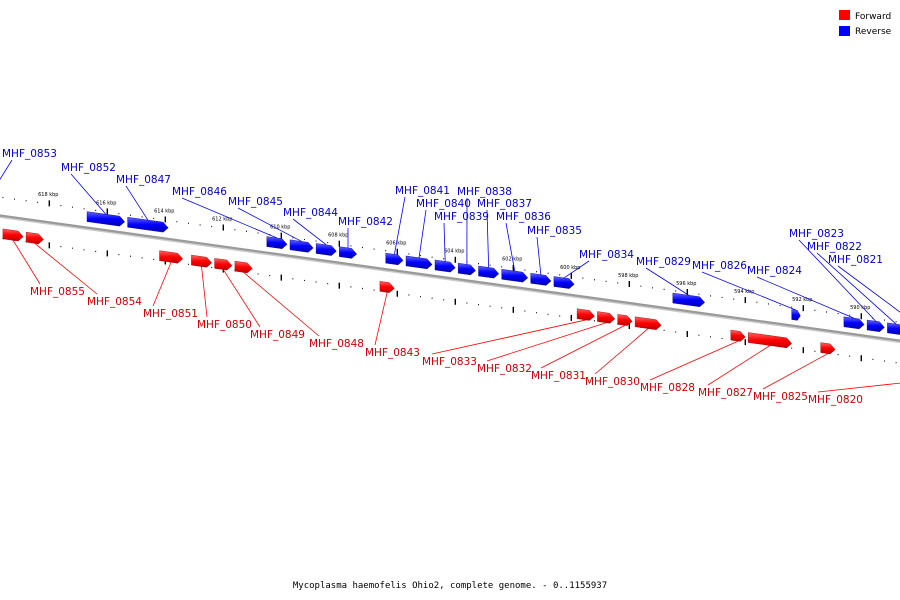 Image resolution: width=900 pixels, height=600 pixels. Describe the element at coordinates (106, 203) in the screenshot. I see `tick-label: 616 kbp` at that location.